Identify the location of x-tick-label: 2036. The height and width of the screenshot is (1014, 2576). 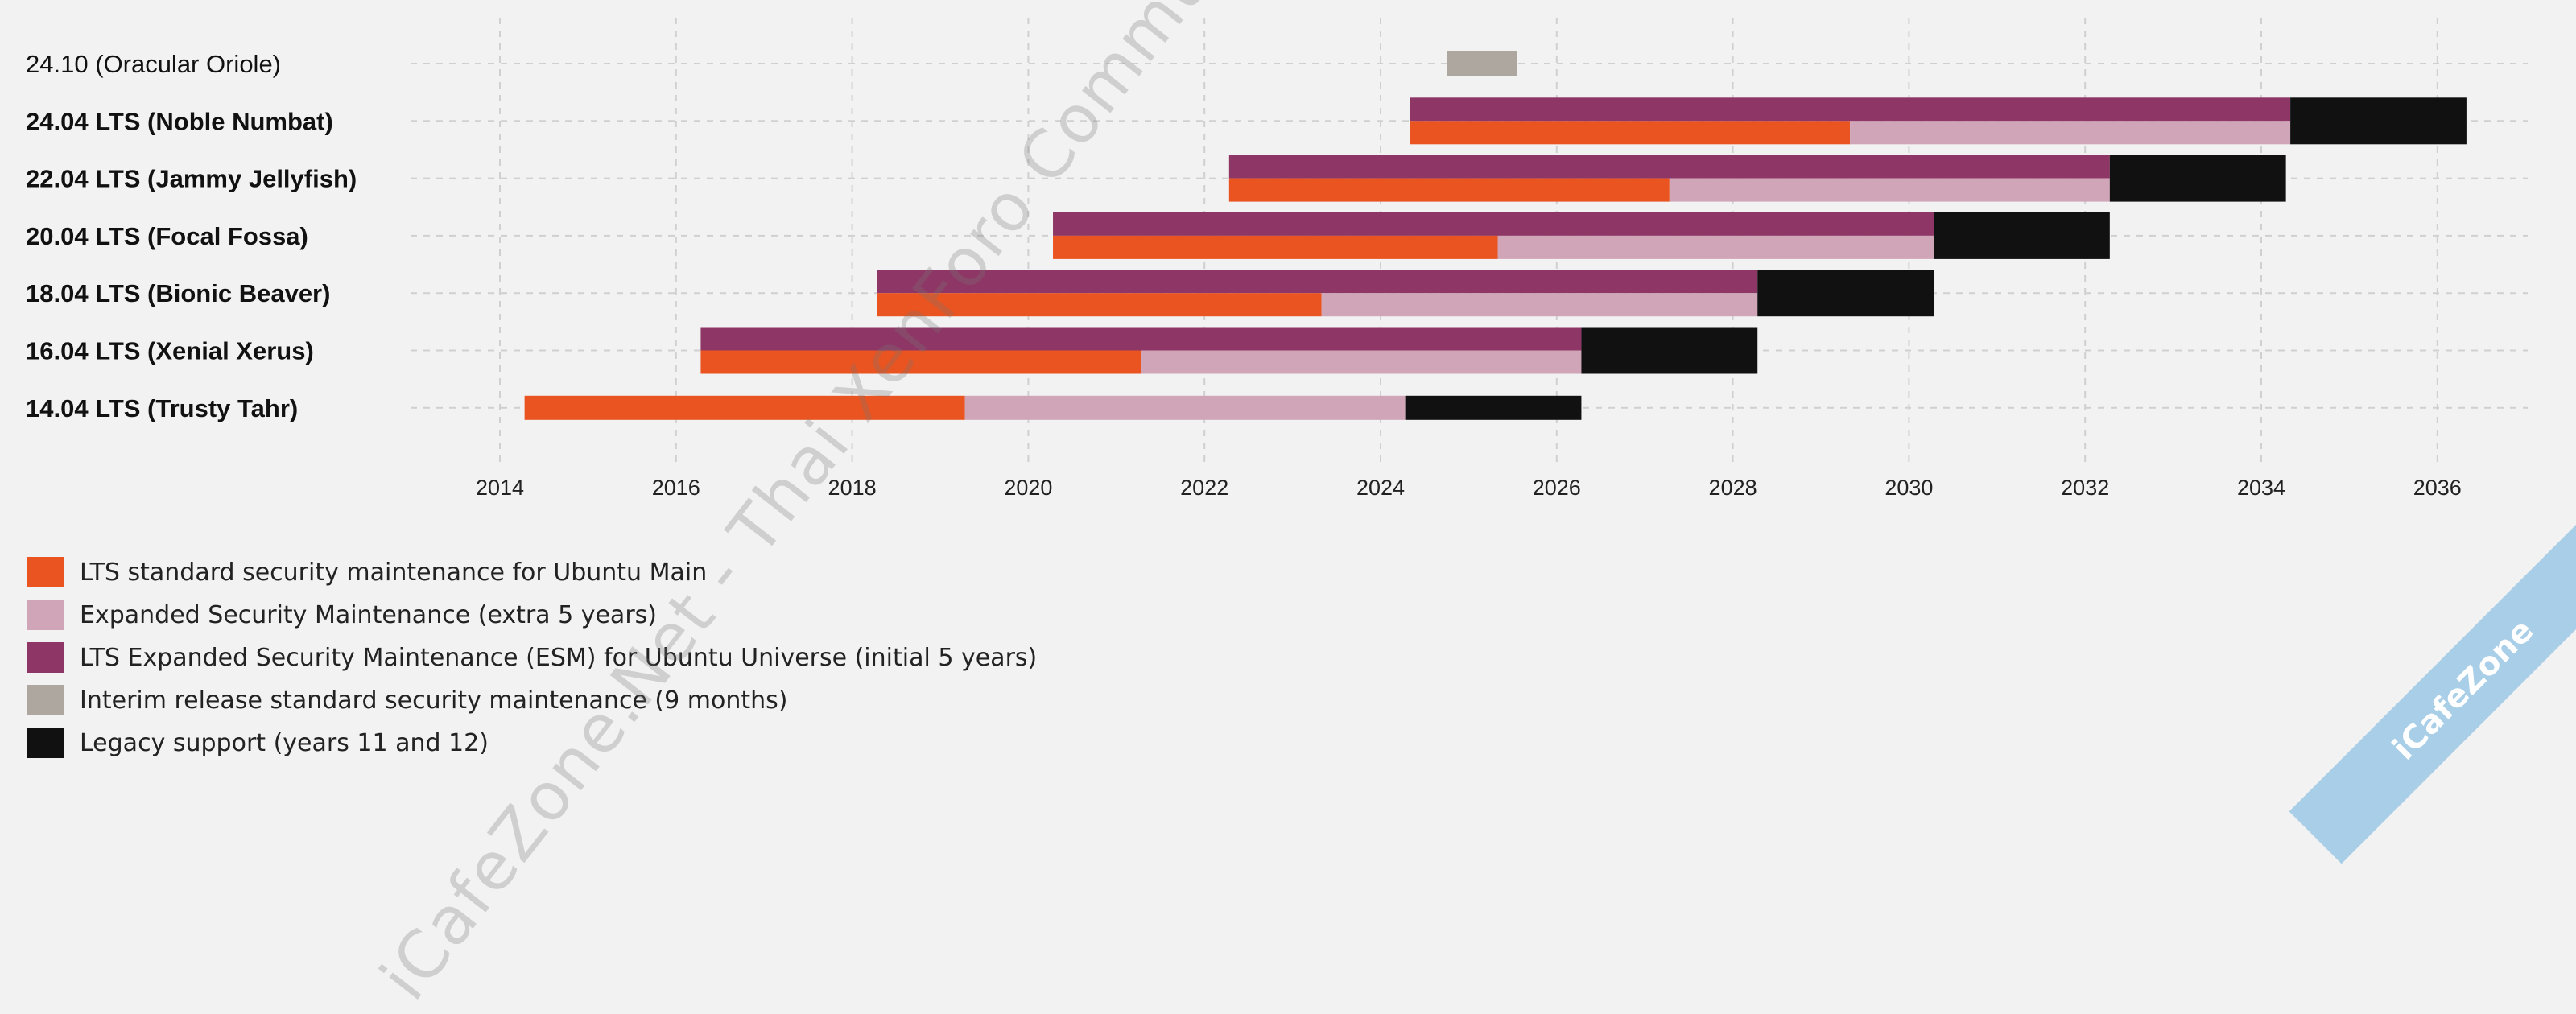
(2437, 488).